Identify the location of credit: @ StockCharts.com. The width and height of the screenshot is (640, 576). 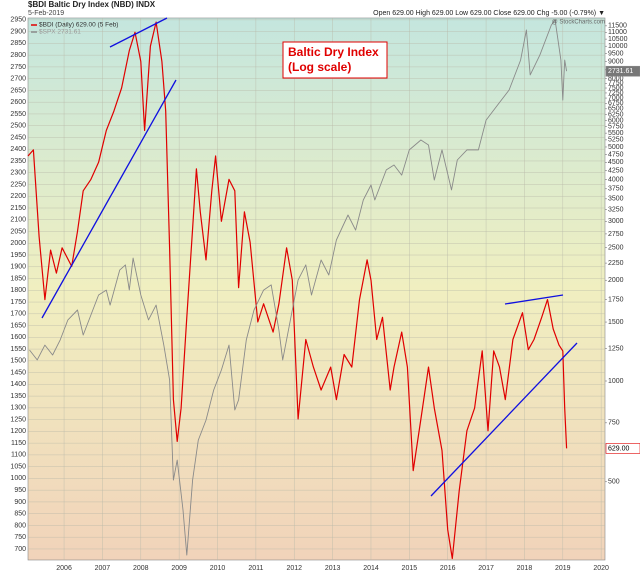
(578, 23).